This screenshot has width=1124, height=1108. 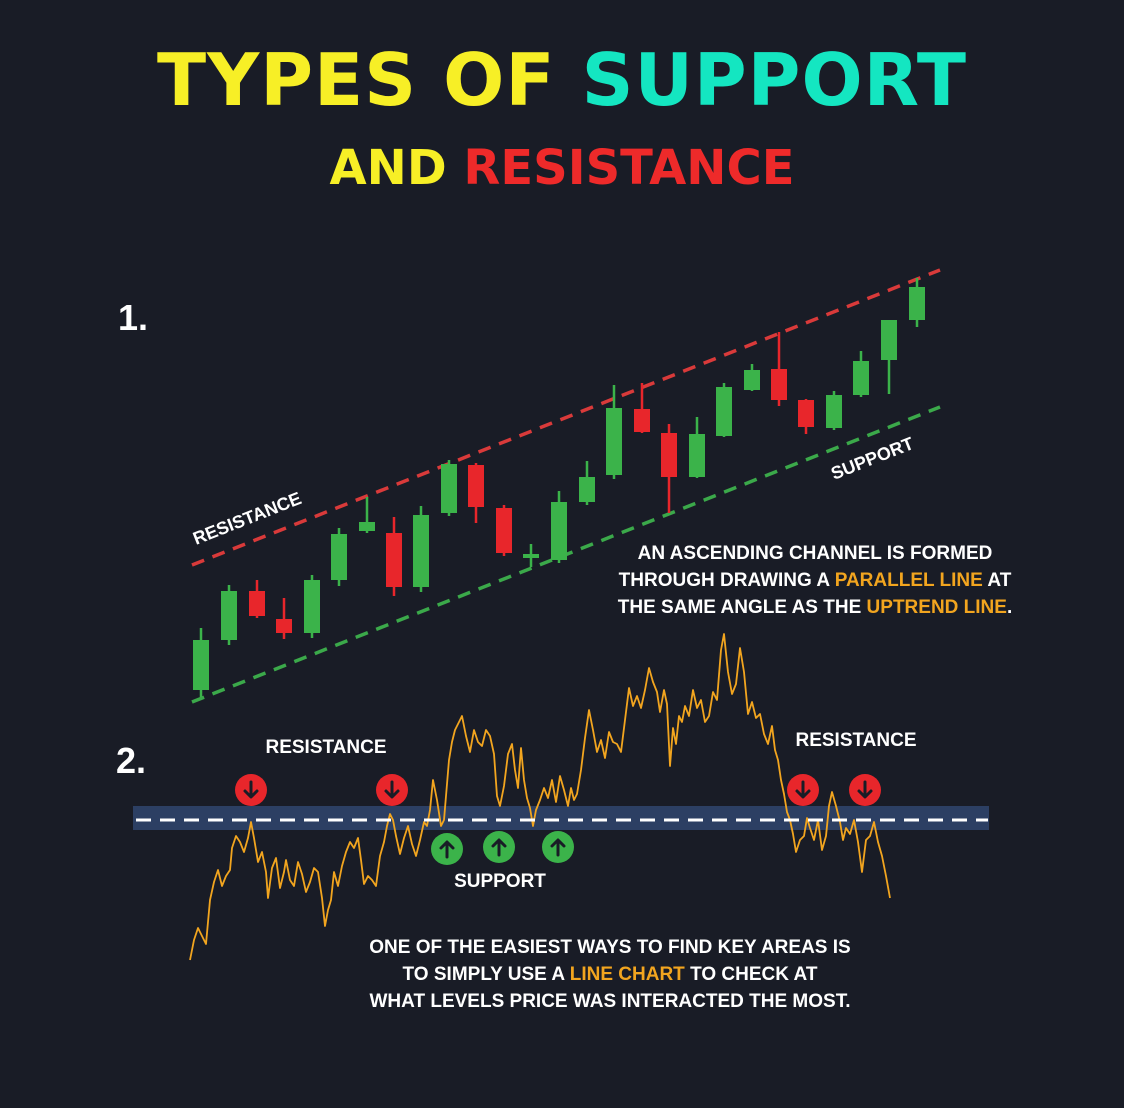 I want to click on section-2-number: 2., so click(x=131, y=760).